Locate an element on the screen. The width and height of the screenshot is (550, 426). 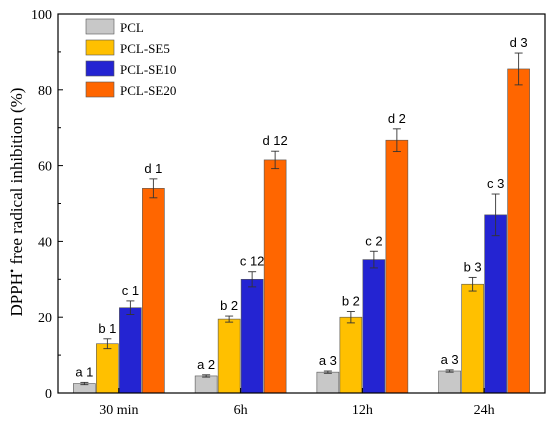
data-label: d 3 is located at coordinates (519, 42).